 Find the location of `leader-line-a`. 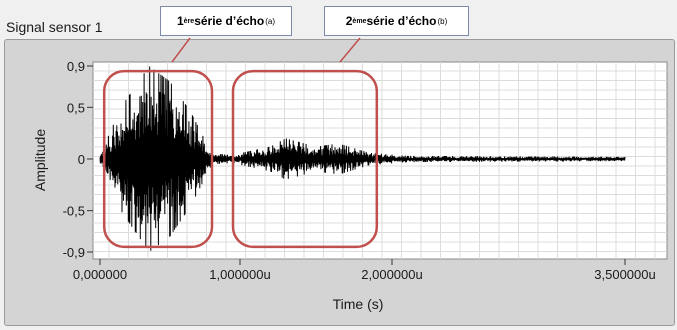

leader-line-a is located at coordinates (181, 50).